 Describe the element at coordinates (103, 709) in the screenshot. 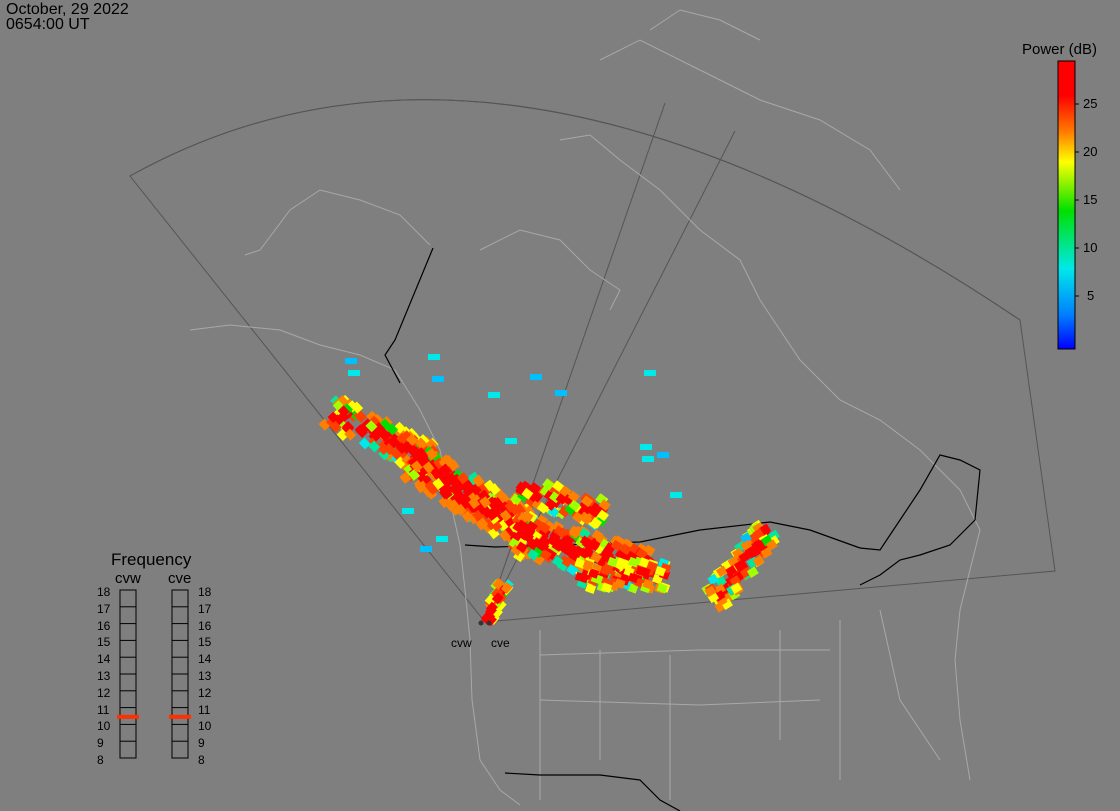

I see `frequency-level-label: 11` at that location.